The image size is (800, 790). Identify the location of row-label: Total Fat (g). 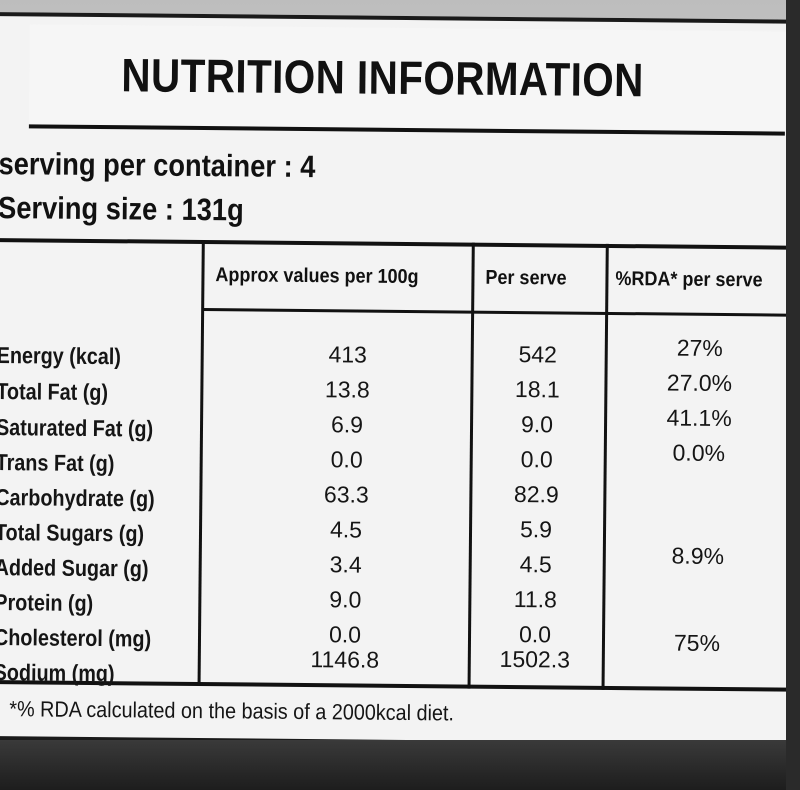
(54, 392).